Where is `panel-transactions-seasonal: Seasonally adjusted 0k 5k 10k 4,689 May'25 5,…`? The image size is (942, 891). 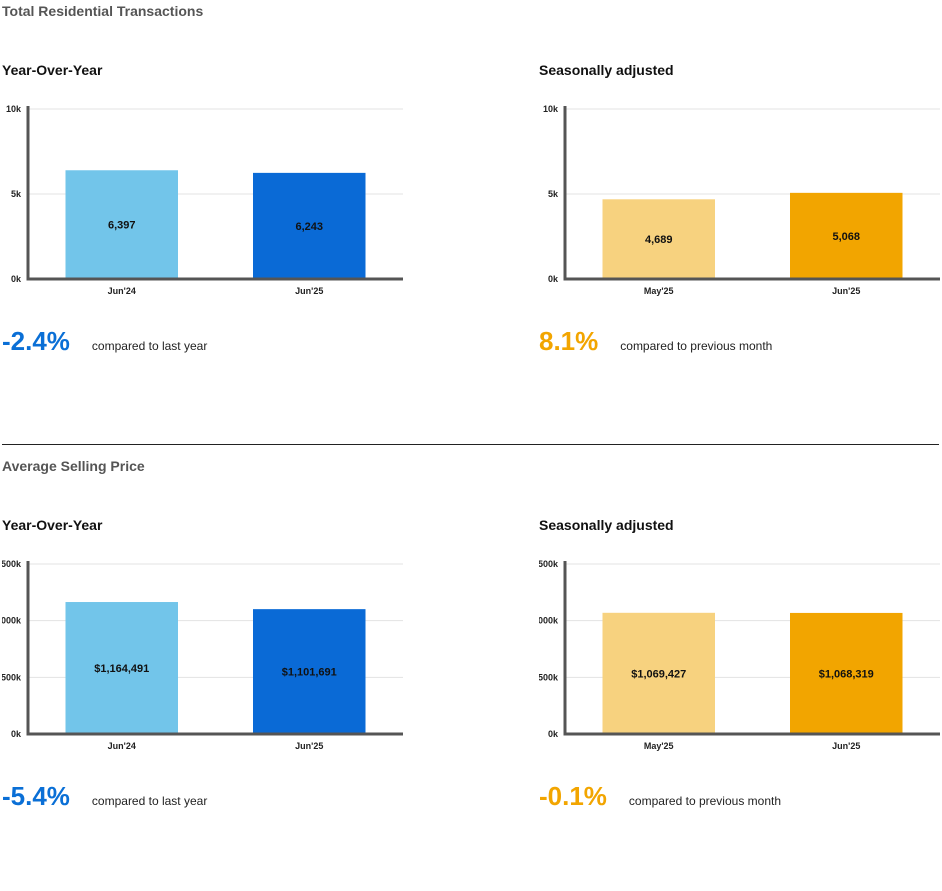 panel-transactions-seasonal: Seasonally adjusted 0k 5k 10k 4,689 May'25 5,… is located at coordinates (740, 212).